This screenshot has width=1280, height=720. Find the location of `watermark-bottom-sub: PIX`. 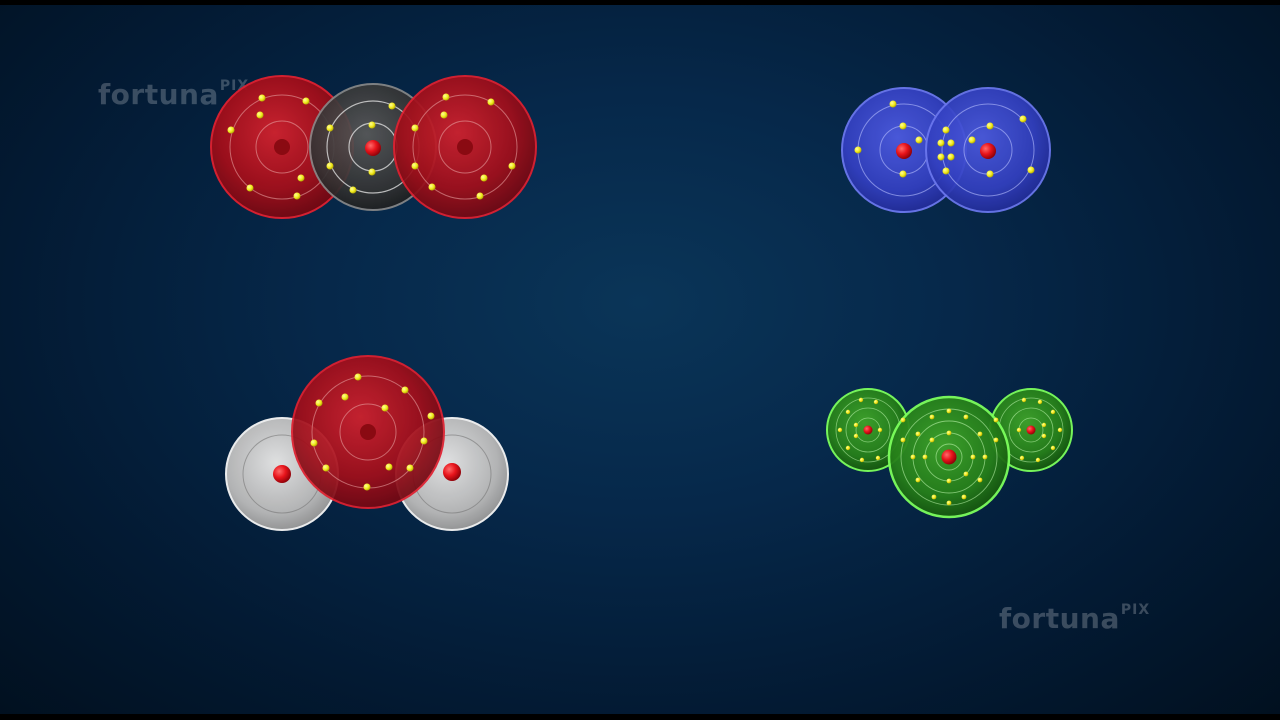

watermark-bottom-sub: PIX is located at coordinates (1135, 610).